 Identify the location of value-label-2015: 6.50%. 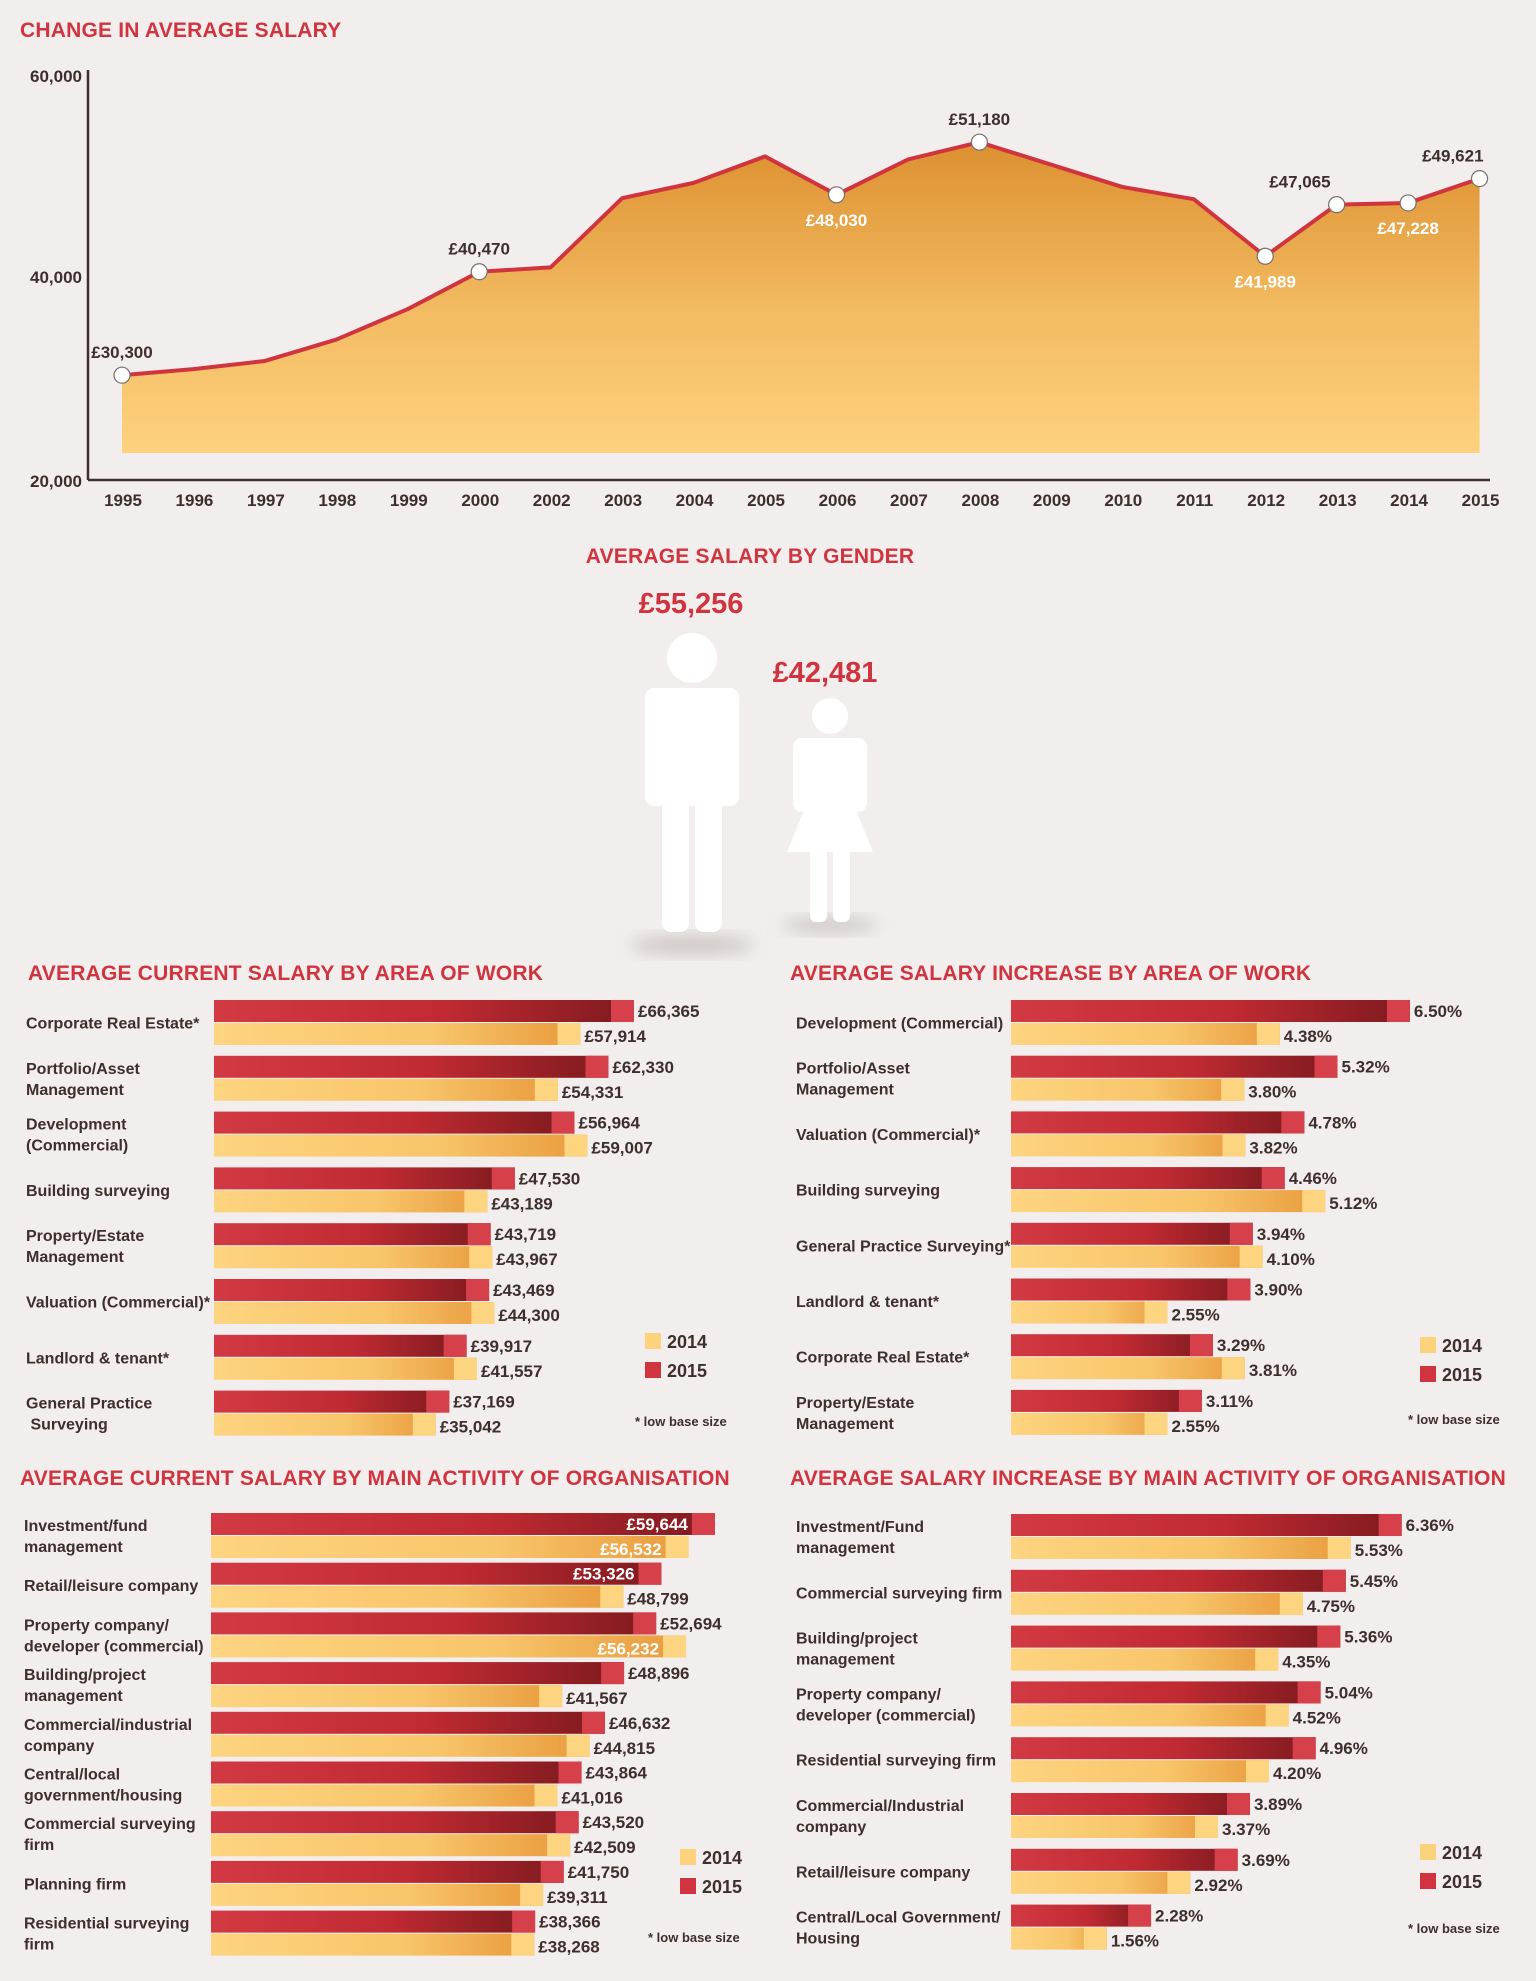
(1438, 1011).